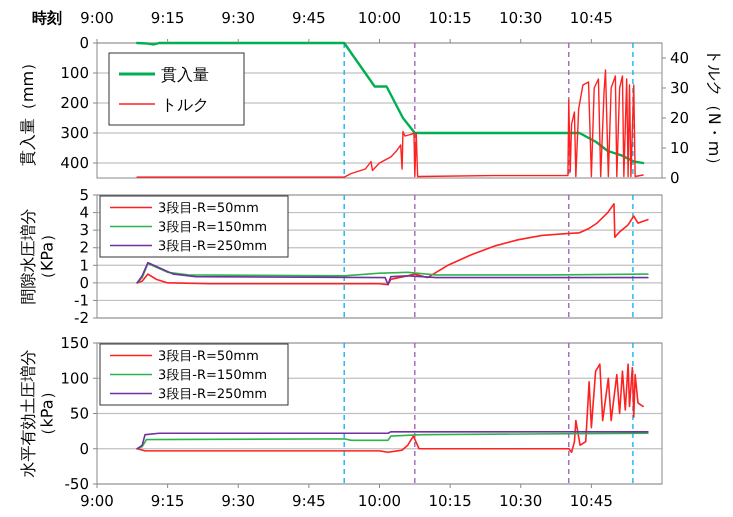 The height and width of the screenshot is (517, 733). Describe the element at coordinates (27, 110) in the screenshot. I see `y-axis-title: 貫入量（mm）` at that location.